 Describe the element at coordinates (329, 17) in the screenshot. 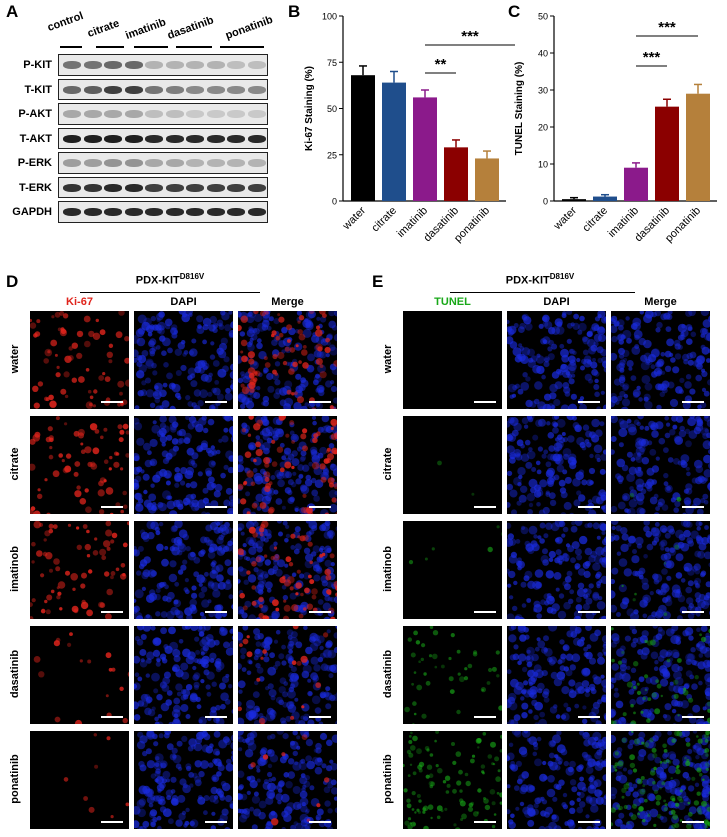

I see `y-tick-label: 100` at that location.